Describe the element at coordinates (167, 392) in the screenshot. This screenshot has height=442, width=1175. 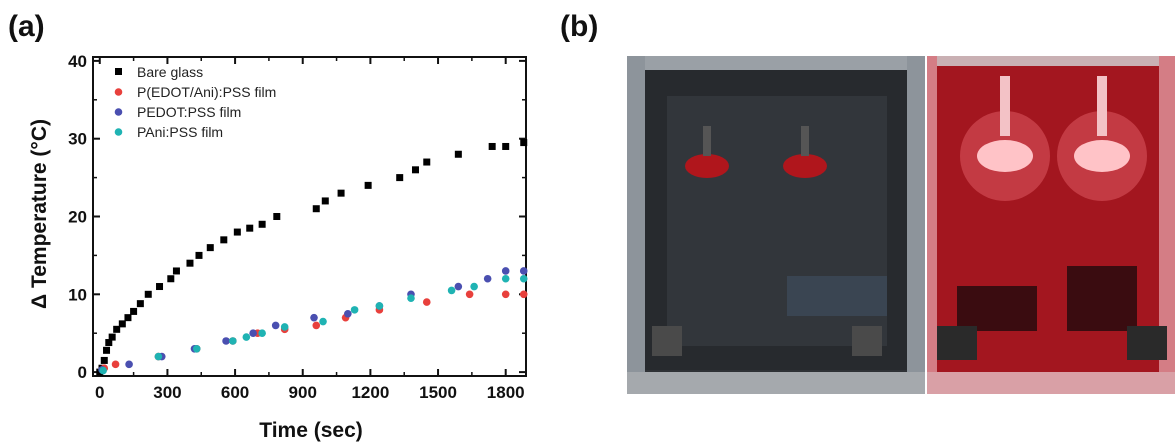
I see `x-tick-label: 300` at that location.